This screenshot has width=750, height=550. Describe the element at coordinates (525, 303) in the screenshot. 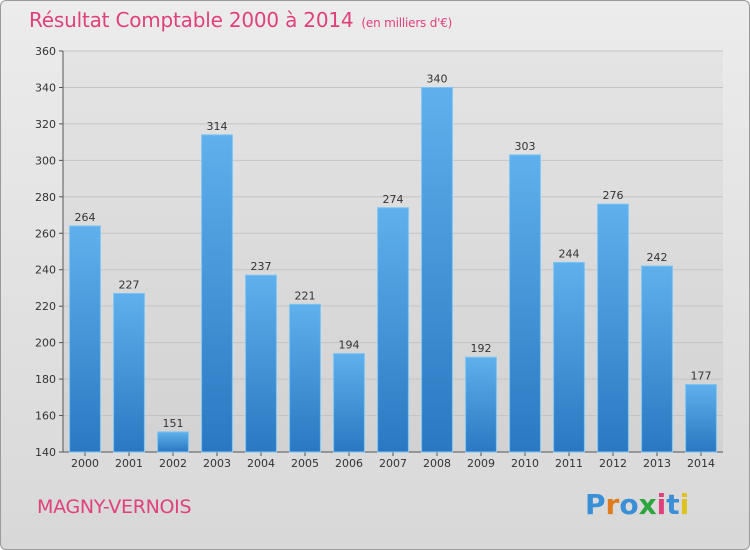

I see `bar-2010` at that location.